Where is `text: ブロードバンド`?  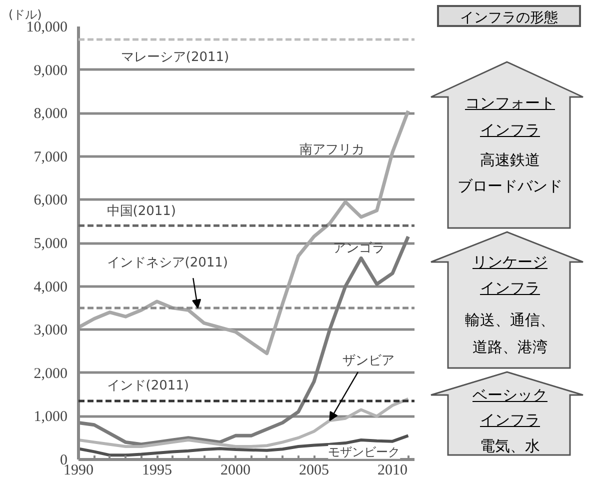
text: ブロードバンド is located at coordinates (510, 186).